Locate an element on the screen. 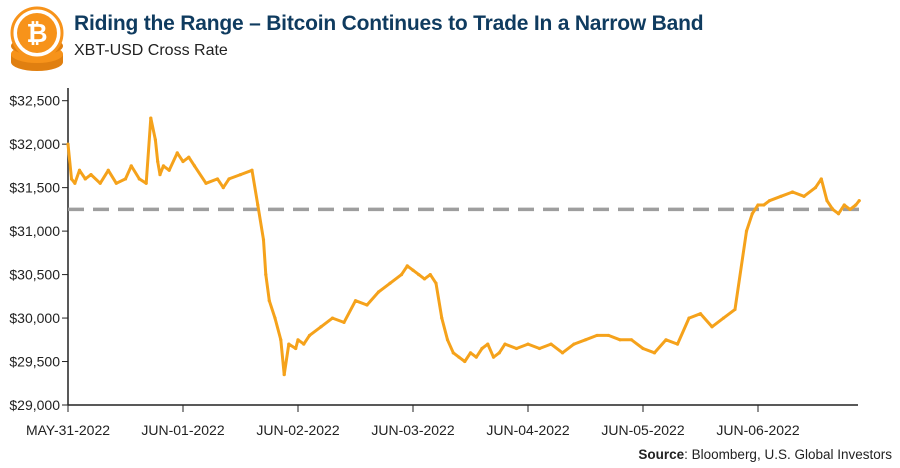 Image resolution: width=900 pixels, height=468 pixels. chart-subtitle: XBT-USD Cross Rate is located at coordinates (151, 50).